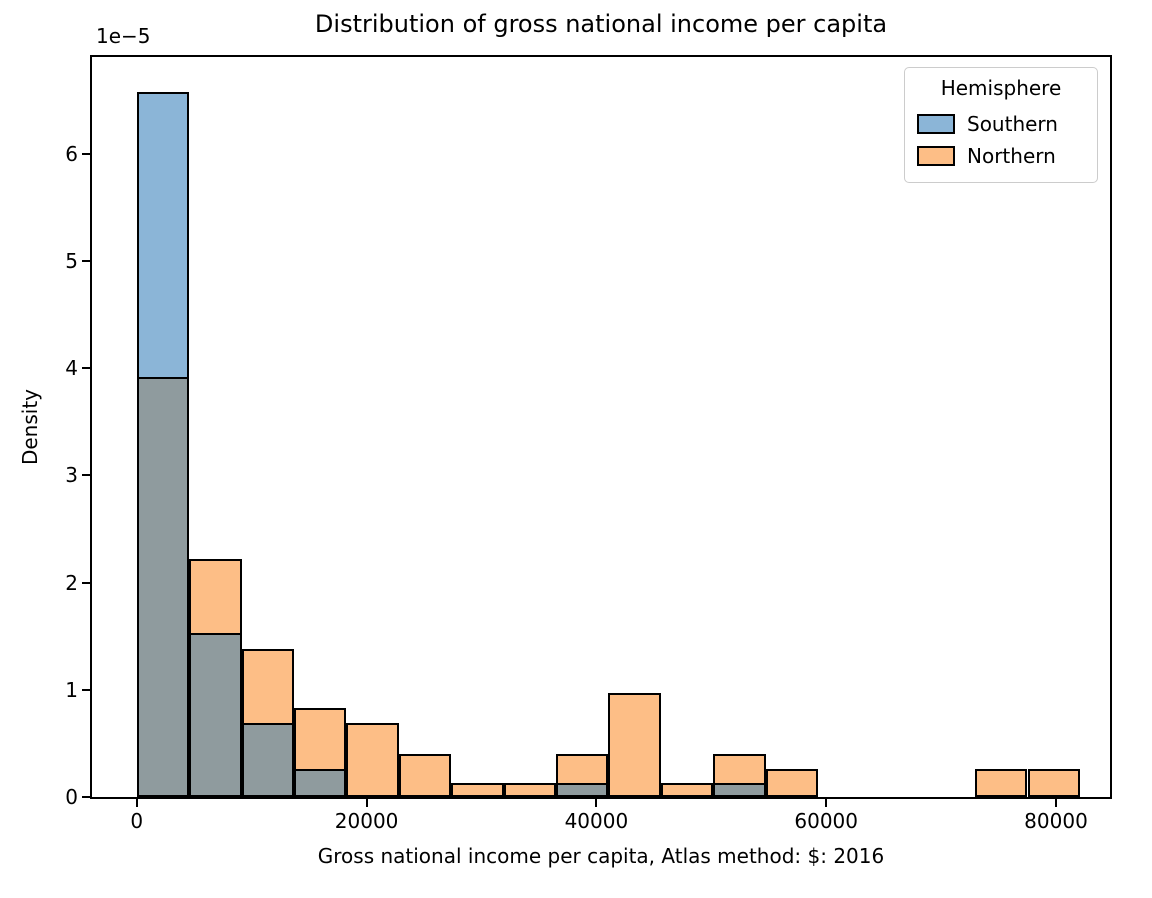 This screenshot has height=898, width=1152. What do you see at coordinates (791, 783) in the screenshot?
I see `bar-northern-bin12` at bounding box center [791, 783].